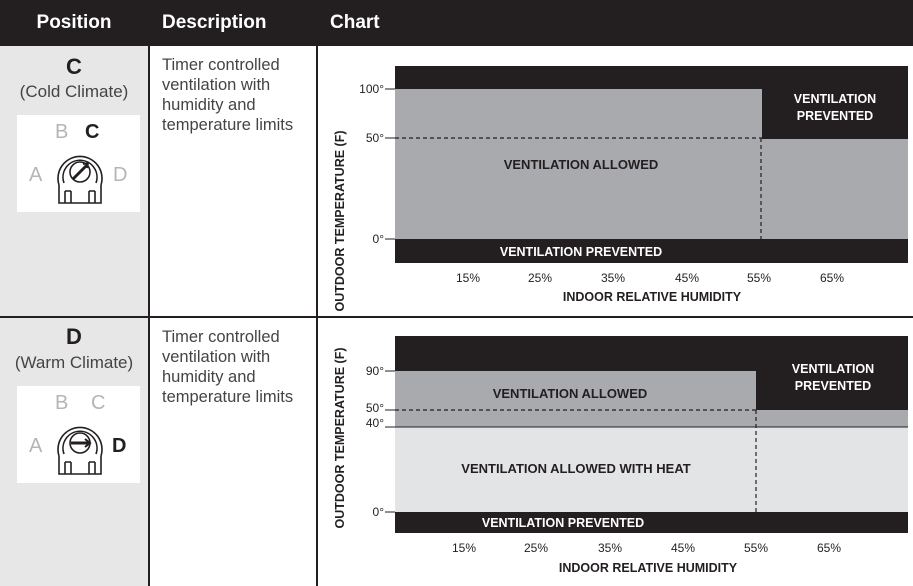  I want to click on dial-illustration-c: B C A D, so click(78, 163).